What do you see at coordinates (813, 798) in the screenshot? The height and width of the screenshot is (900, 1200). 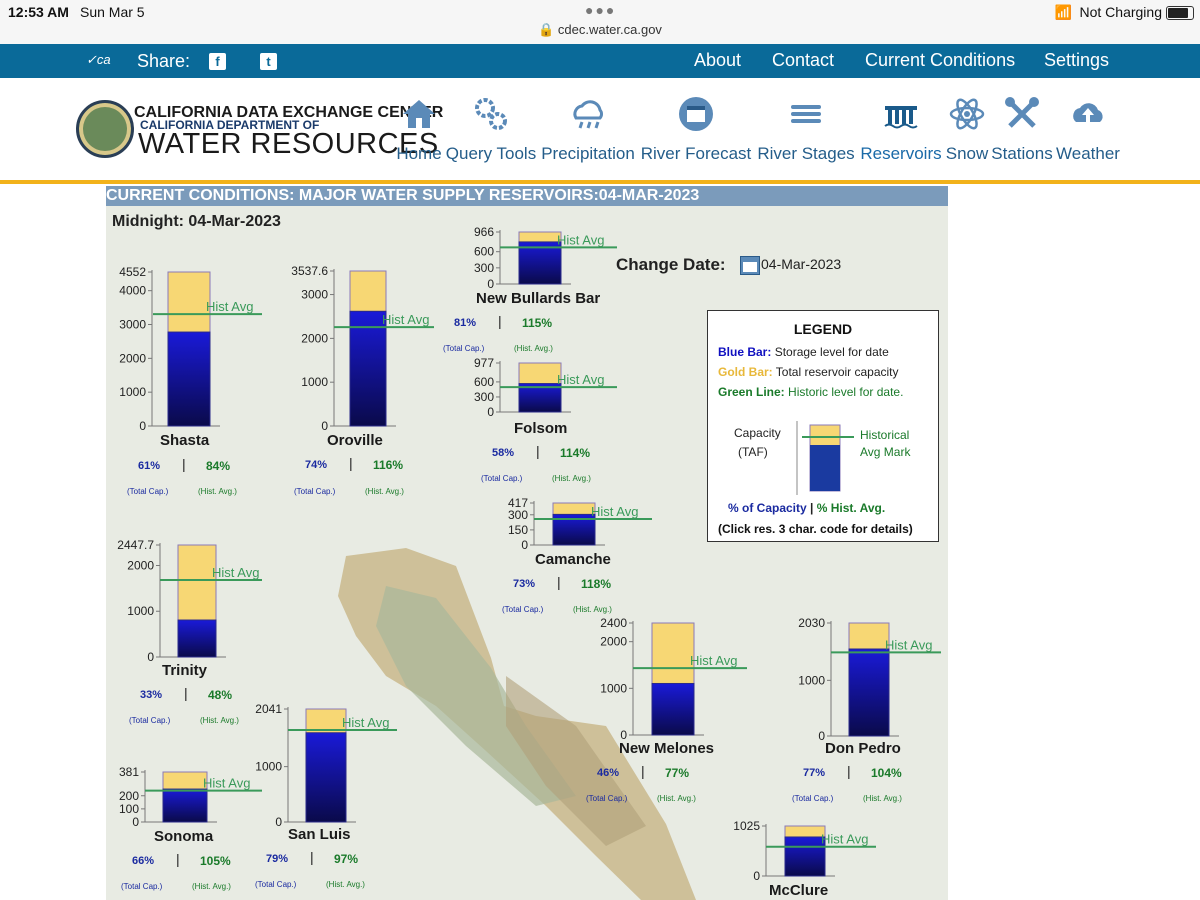 I see `don-pedro-total-cap-note: (Total Cap.)` at bounding box center [813, 798].